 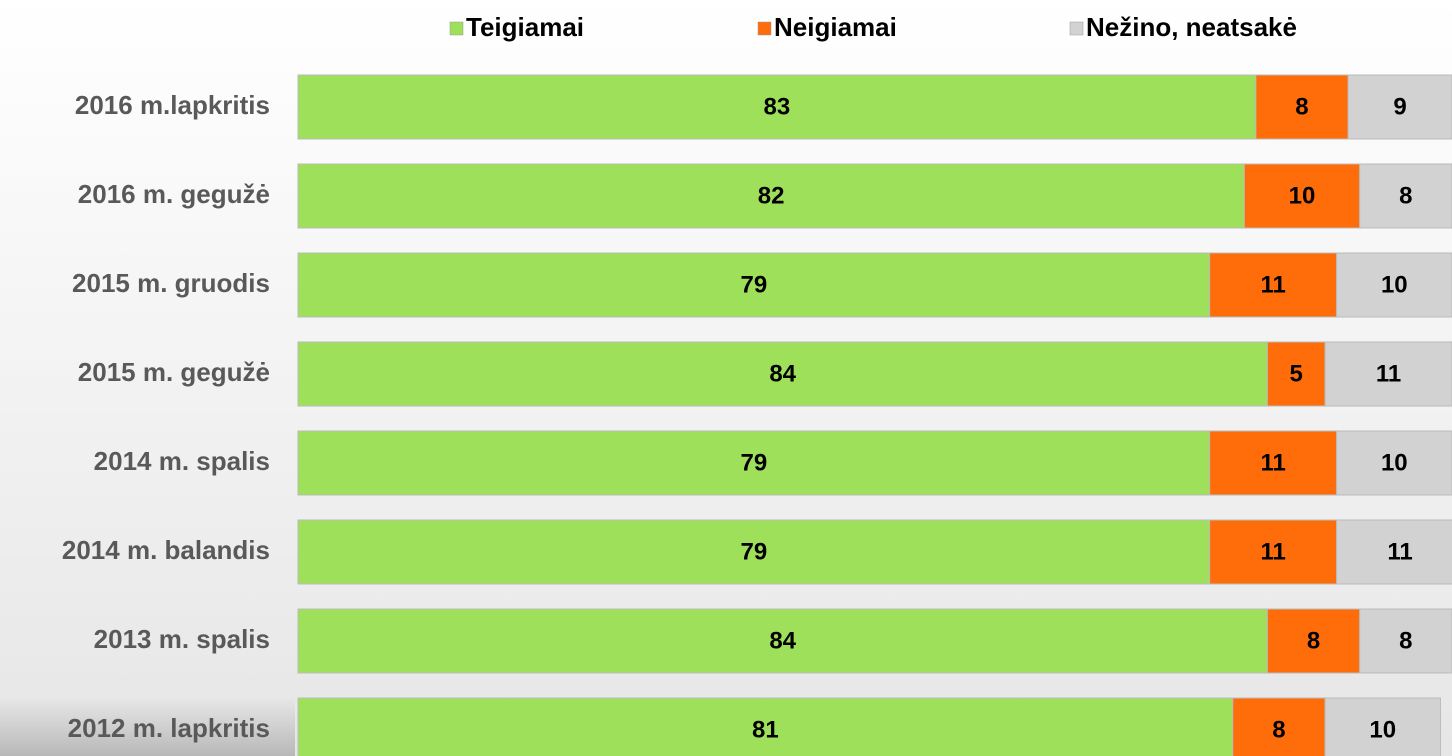 I want to click on value-label: 9, so click(x=1399, y=106).